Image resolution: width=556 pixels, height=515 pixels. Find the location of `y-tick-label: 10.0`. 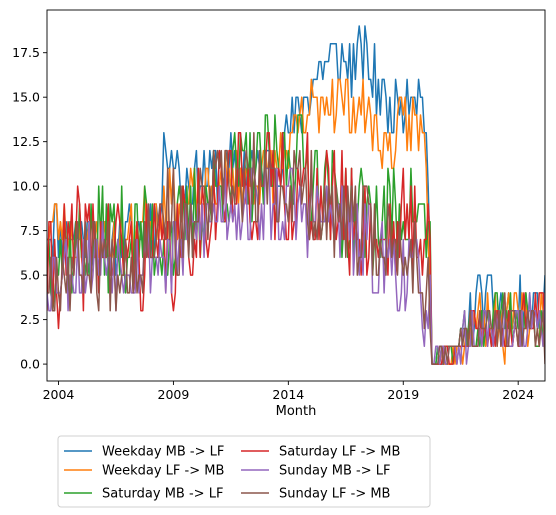

y-tick-label: 10.0 is located at coordinates (26, 186).